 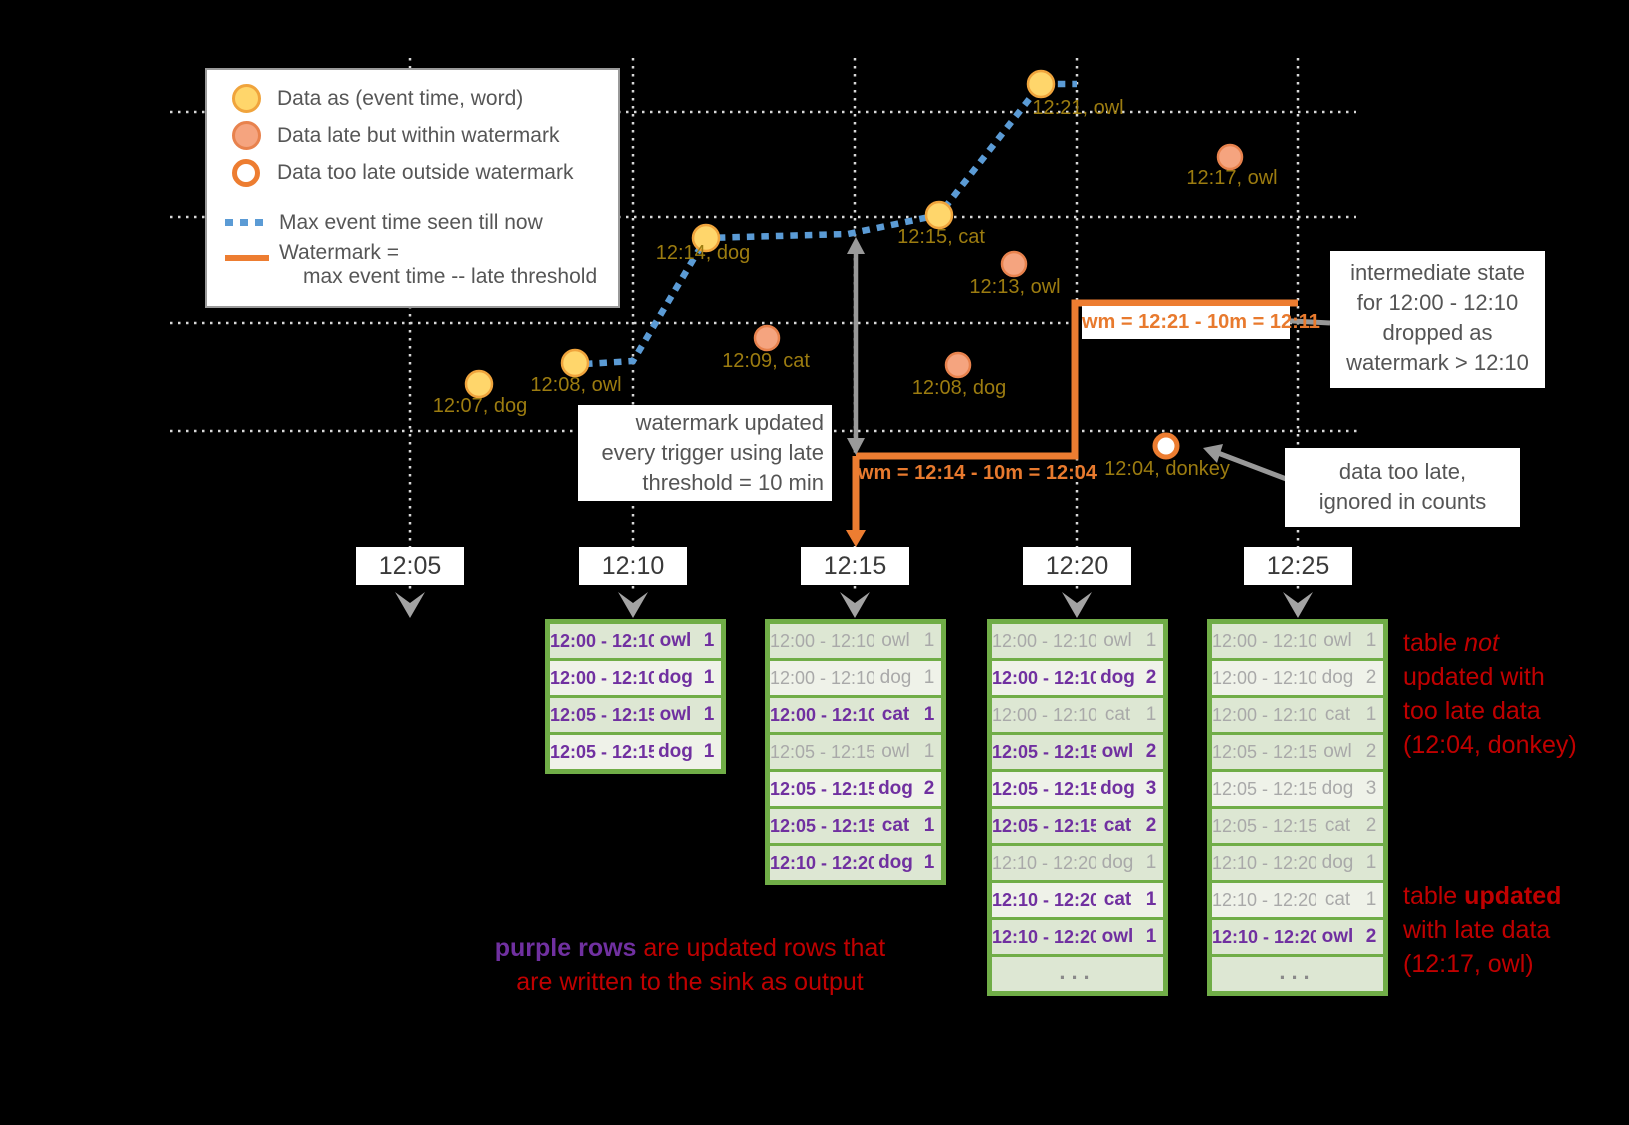 I want to click on table-row: 12:05 - 12:15 owl 2, so click(x=1077, y=752).